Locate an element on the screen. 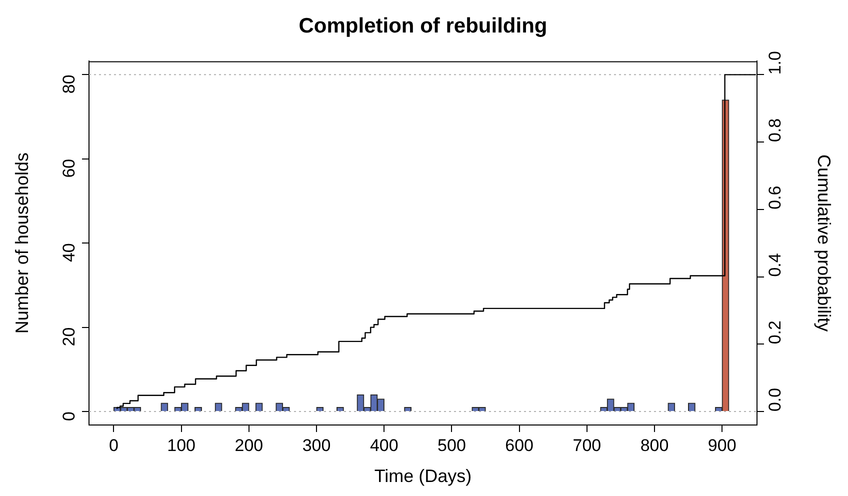  y2-tick-label: 0.4 is located at coordinates (775, 265).